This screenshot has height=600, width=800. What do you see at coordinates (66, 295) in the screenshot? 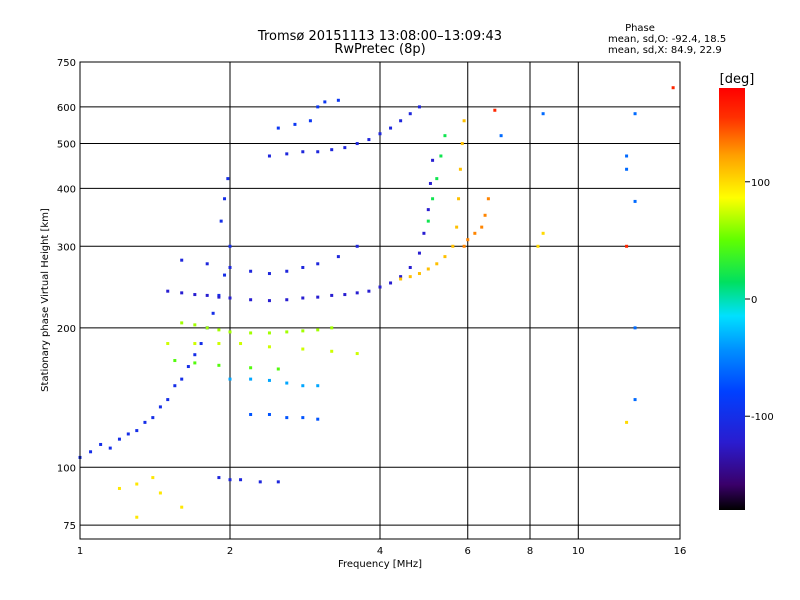
I see `y-axis: 75 100 200 300 400 500 600 750` at bounding box center [66, 295].